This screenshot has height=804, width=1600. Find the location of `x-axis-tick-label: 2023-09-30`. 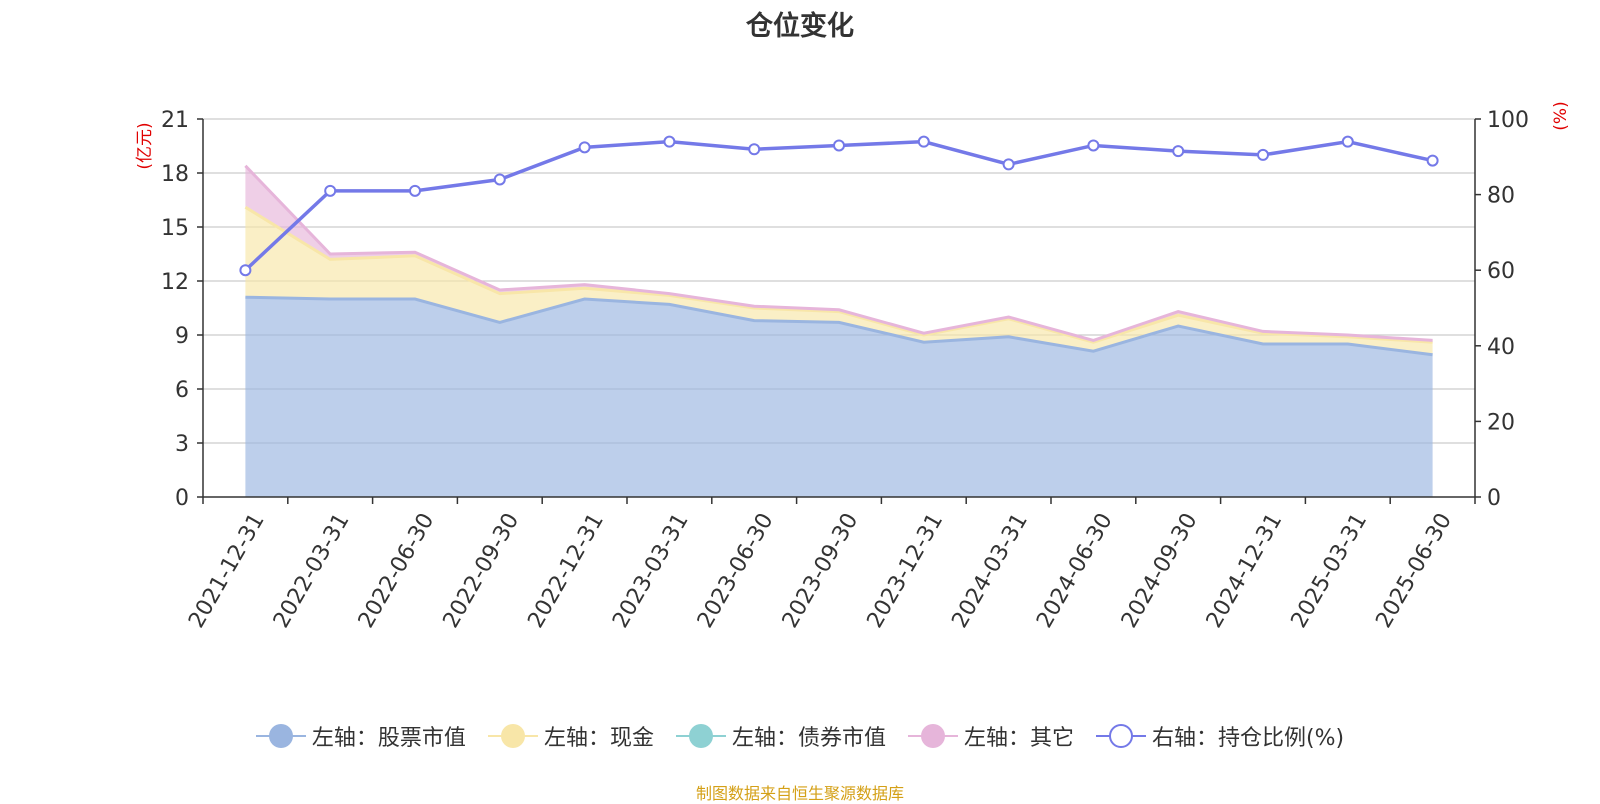

x-axis-tick-label: 2023-09-30 is located at coordinates (821, 570).